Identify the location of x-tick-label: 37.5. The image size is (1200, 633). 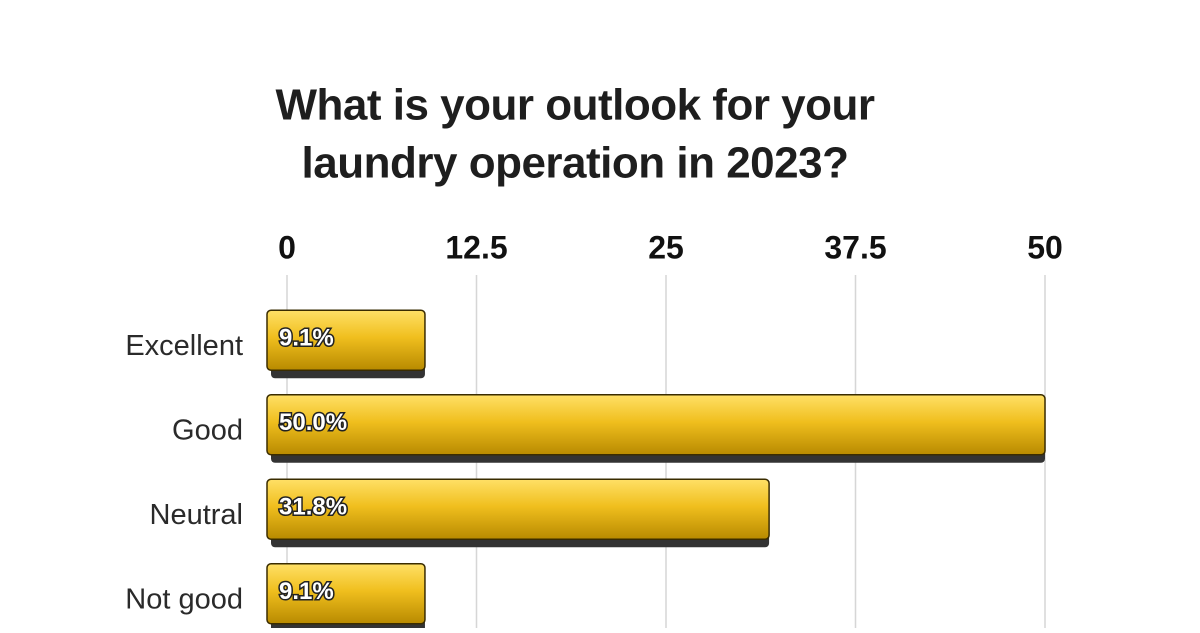
(855, 247).